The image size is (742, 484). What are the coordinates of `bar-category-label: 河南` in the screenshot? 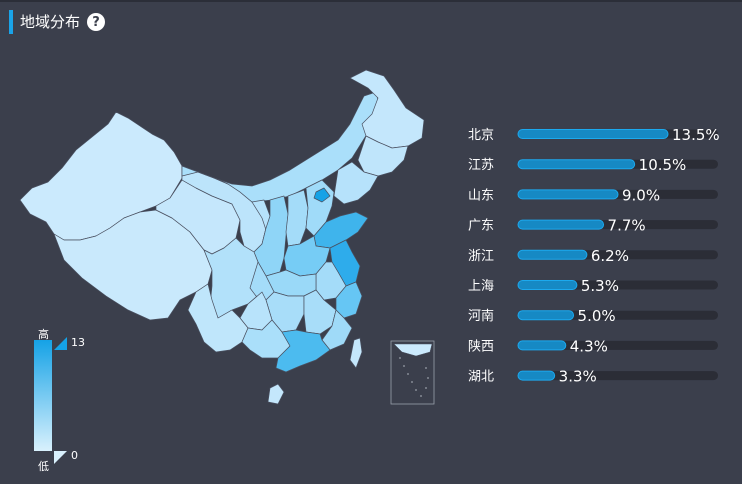 It's located at (481, 316).